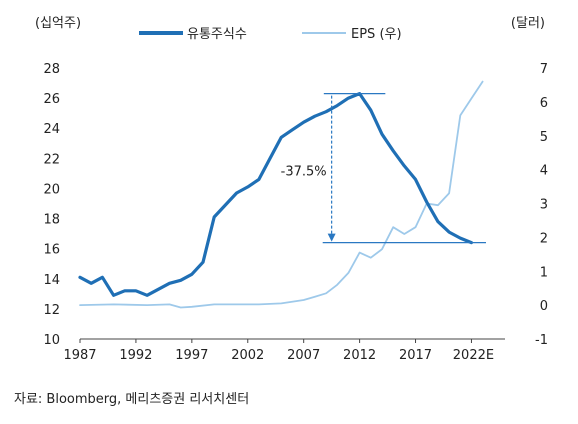 The height and width of the screenshot is (424, 578). Describe the element at coordinates (51, 310) in the screenshot. I see `left-tick-label: 12` at that location.